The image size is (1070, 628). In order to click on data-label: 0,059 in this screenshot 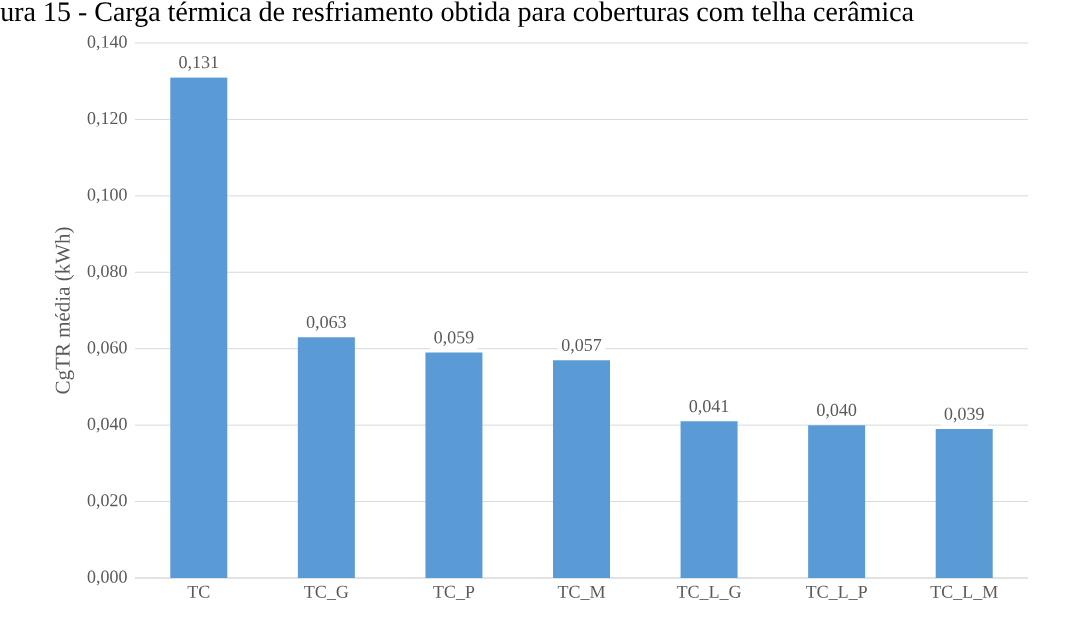, I will do `click(454, 338)`.